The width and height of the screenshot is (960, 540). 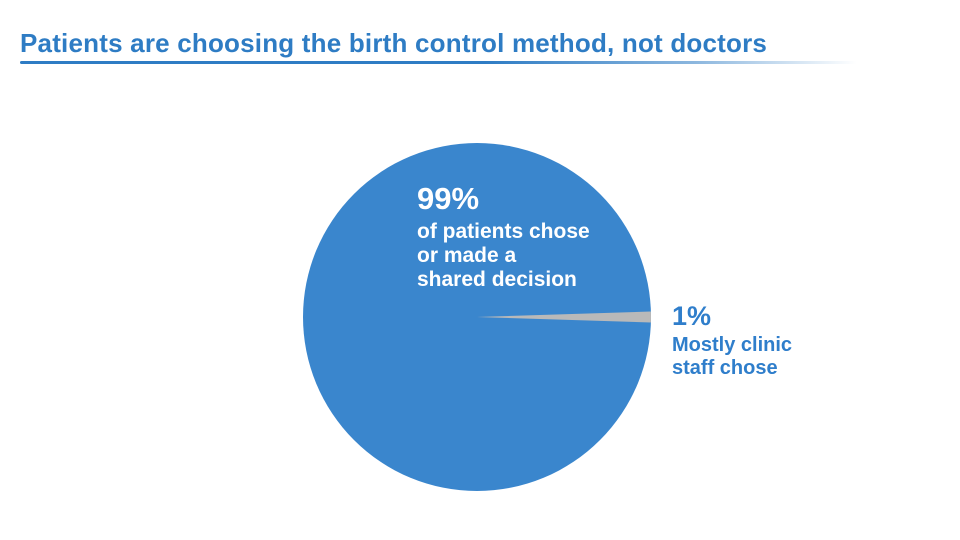 I want to click on minority-desc-line: staff chose, so click(x=725, y=368).